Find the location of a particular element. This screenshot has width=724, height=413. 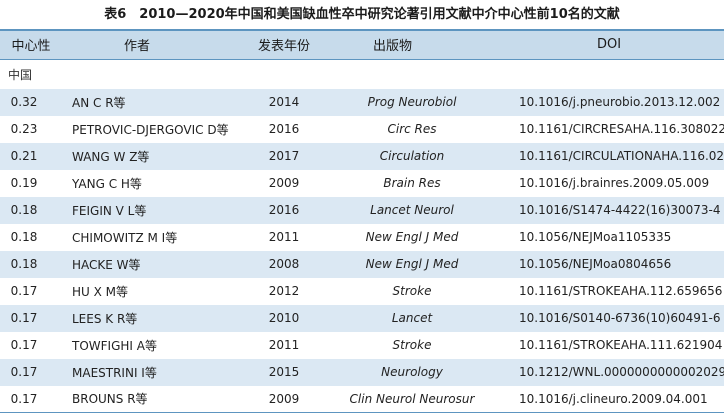

cell-year: 2014 is located at coordinates (284, 102).